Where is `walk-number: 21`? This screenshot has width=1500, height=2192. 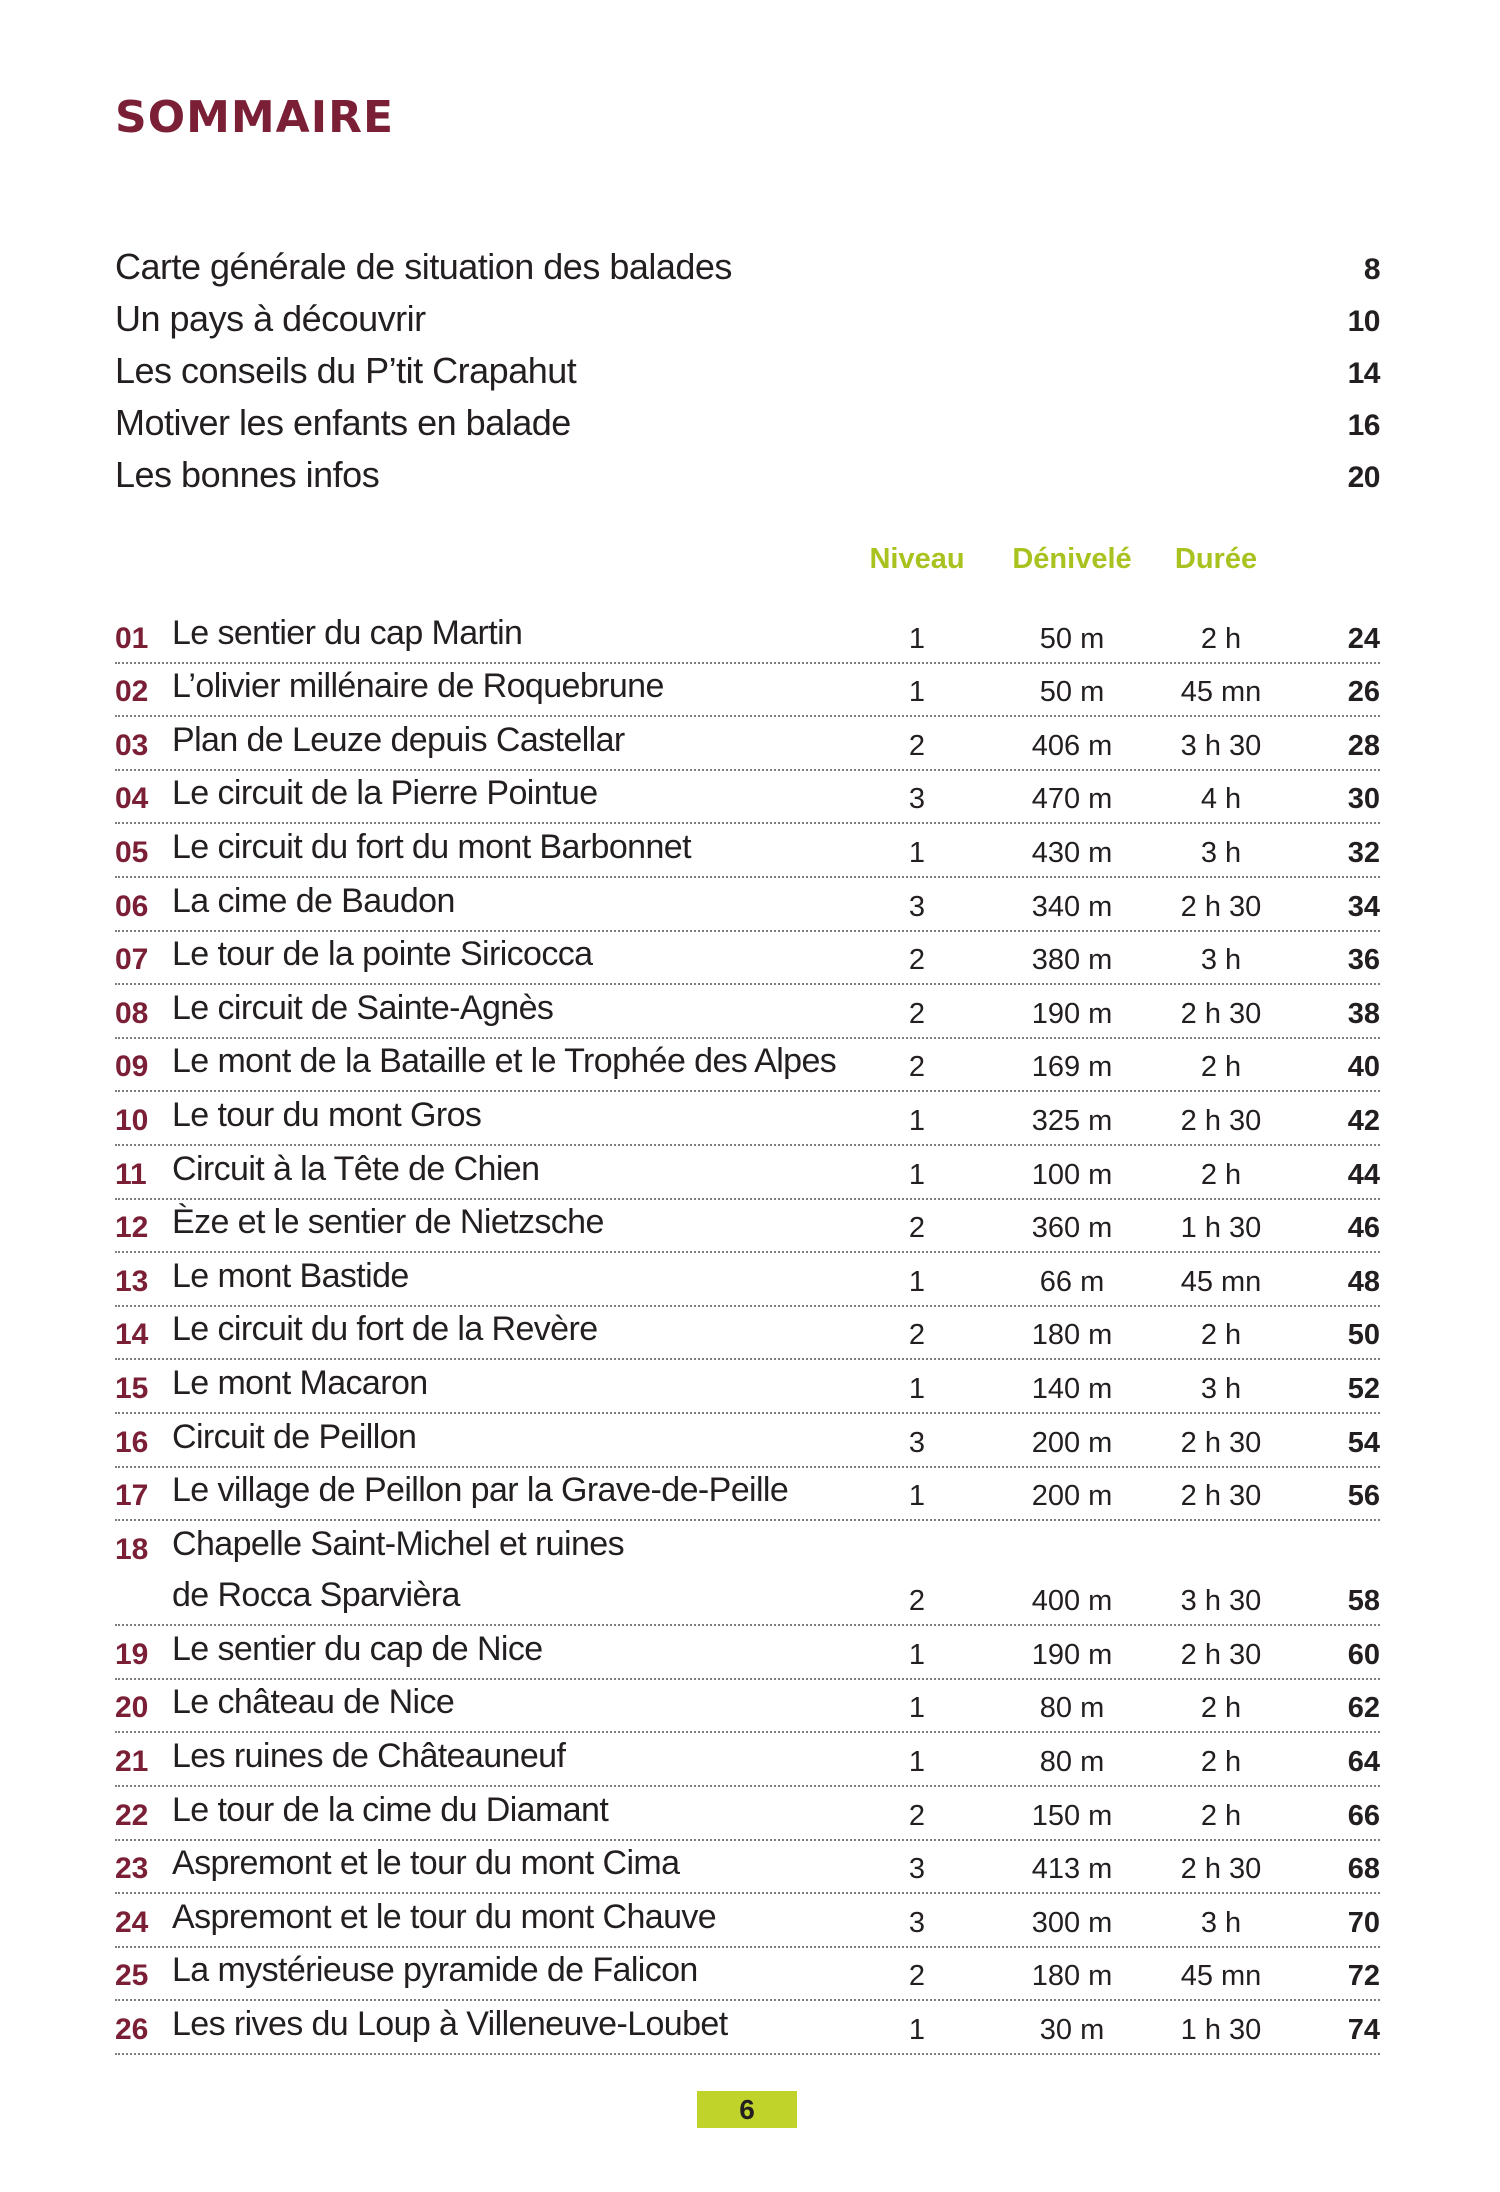 walk-number: 21 is located at coordinates (132, 1762).